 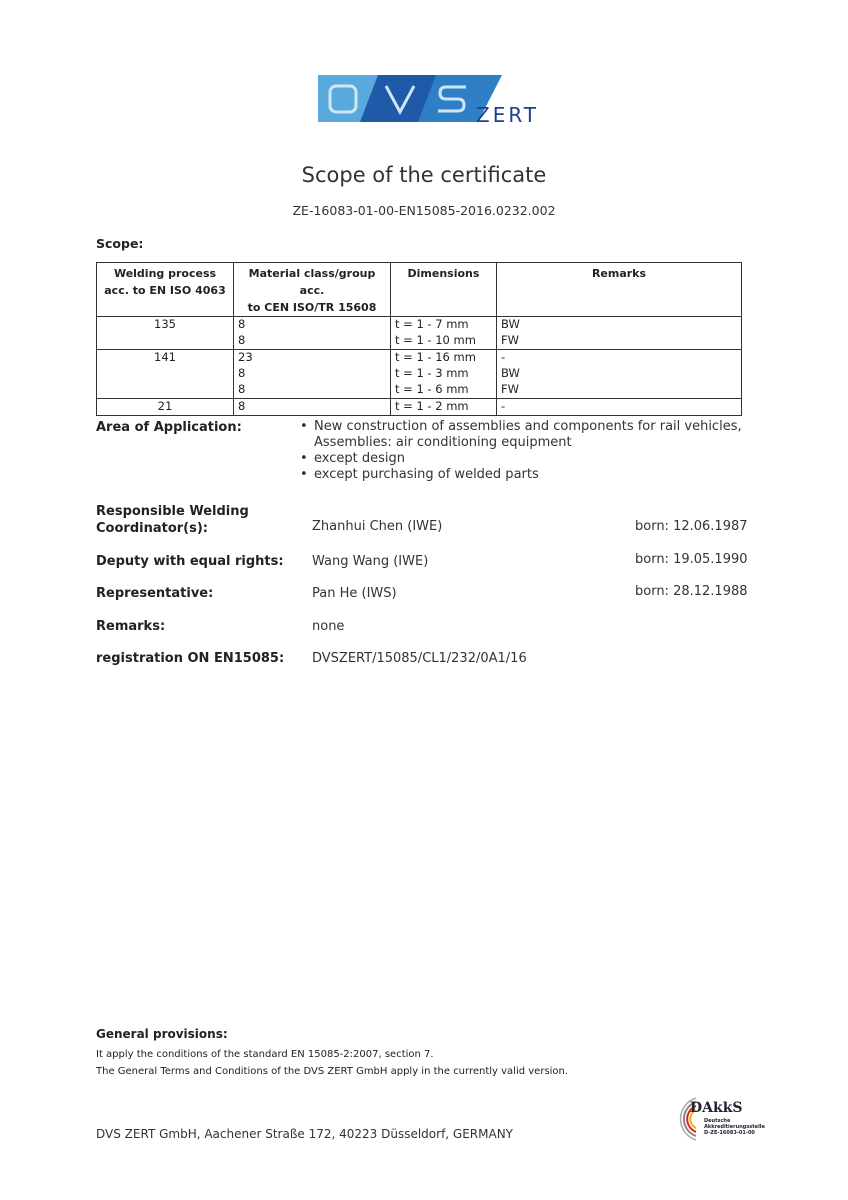 I want to click on cell-dimensions: t = 1 - 16 mm, so click(x=443, y=357).